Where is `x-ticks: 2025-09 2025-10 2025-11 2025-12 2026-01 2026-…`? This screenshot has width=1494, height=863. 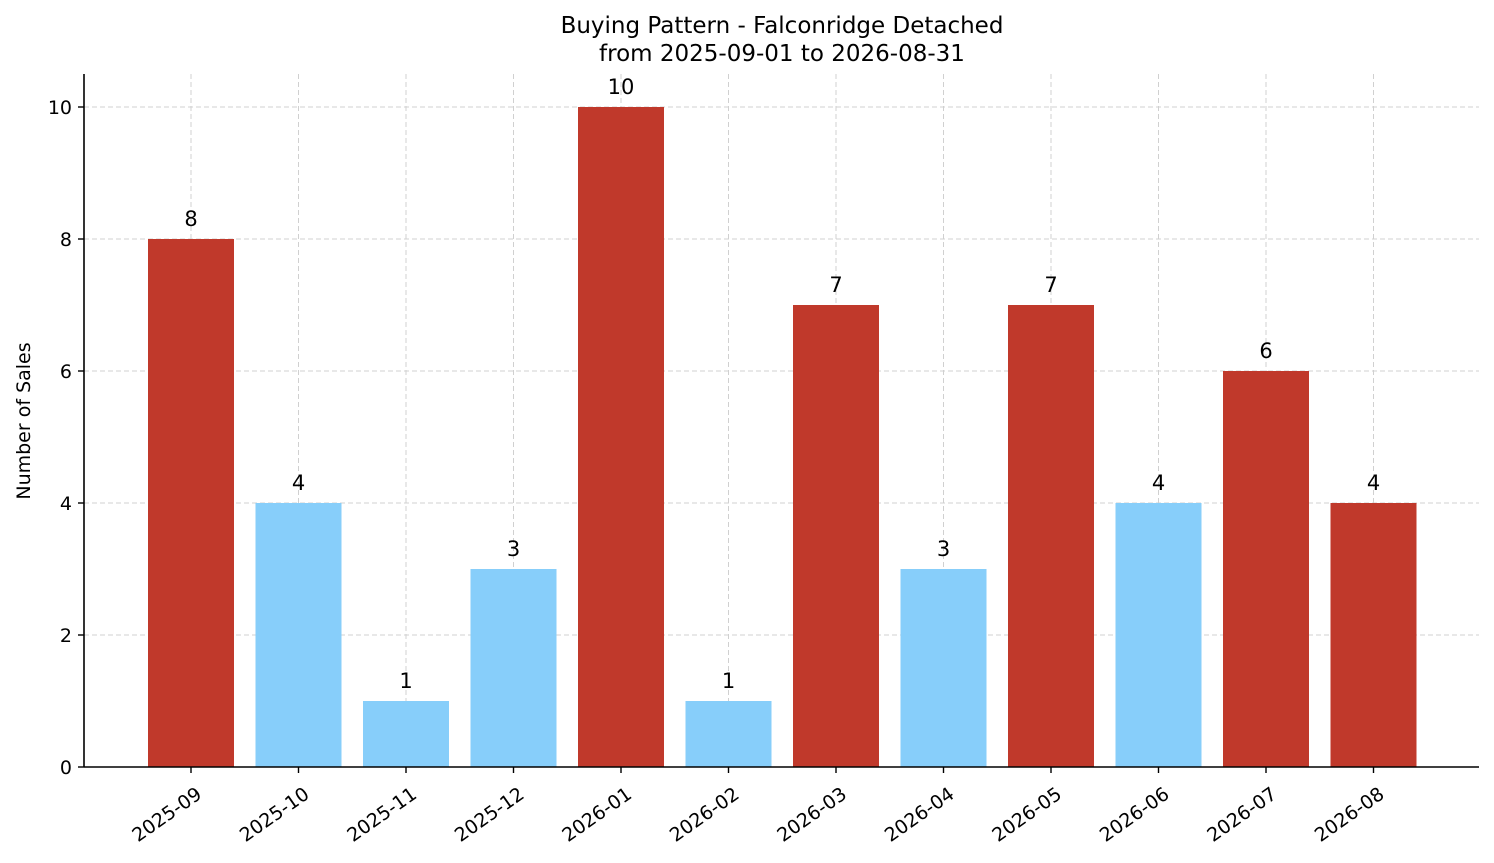 x-ticks: 2025-09 2025-10 2025-11 2025-12 2026-01 2026-… is located at coordinates (758, 807).